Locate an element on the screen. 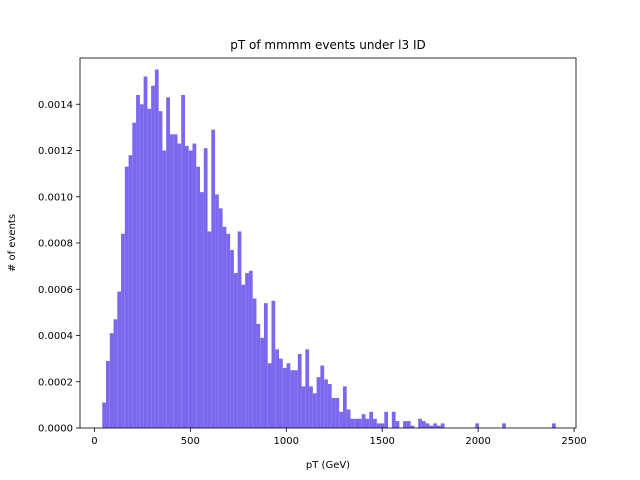 This screenshot has height=480, width=640. y-tick-label: 0.0010 is located at coordinates (55, 197).